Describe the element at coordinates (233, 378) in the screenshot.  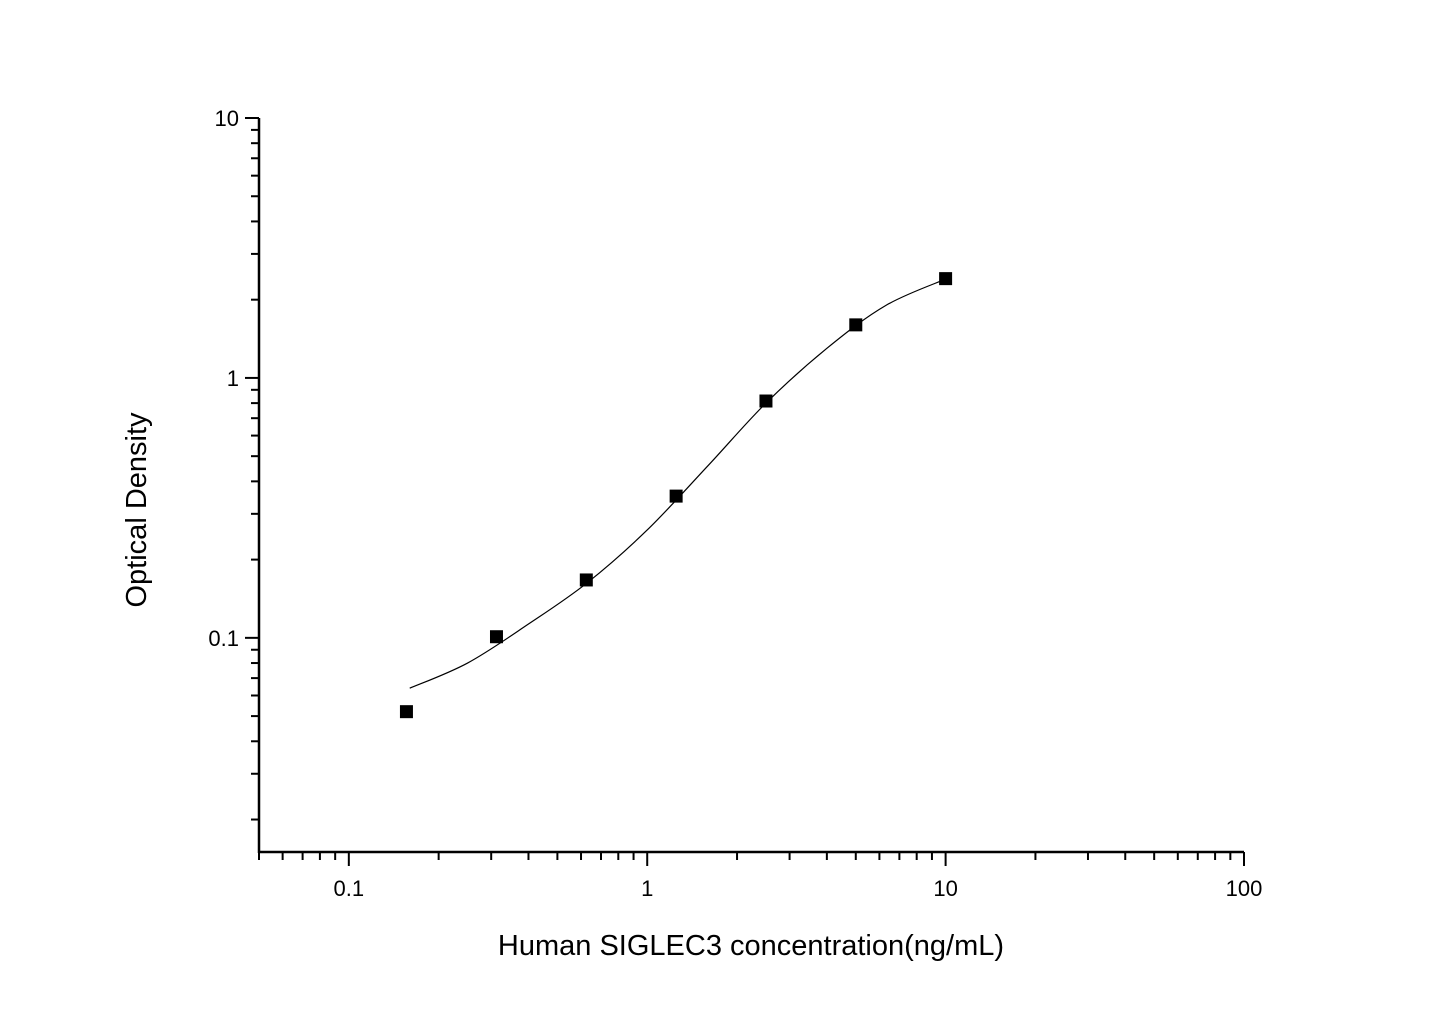
I see `y-tick-label: 1` at that location.